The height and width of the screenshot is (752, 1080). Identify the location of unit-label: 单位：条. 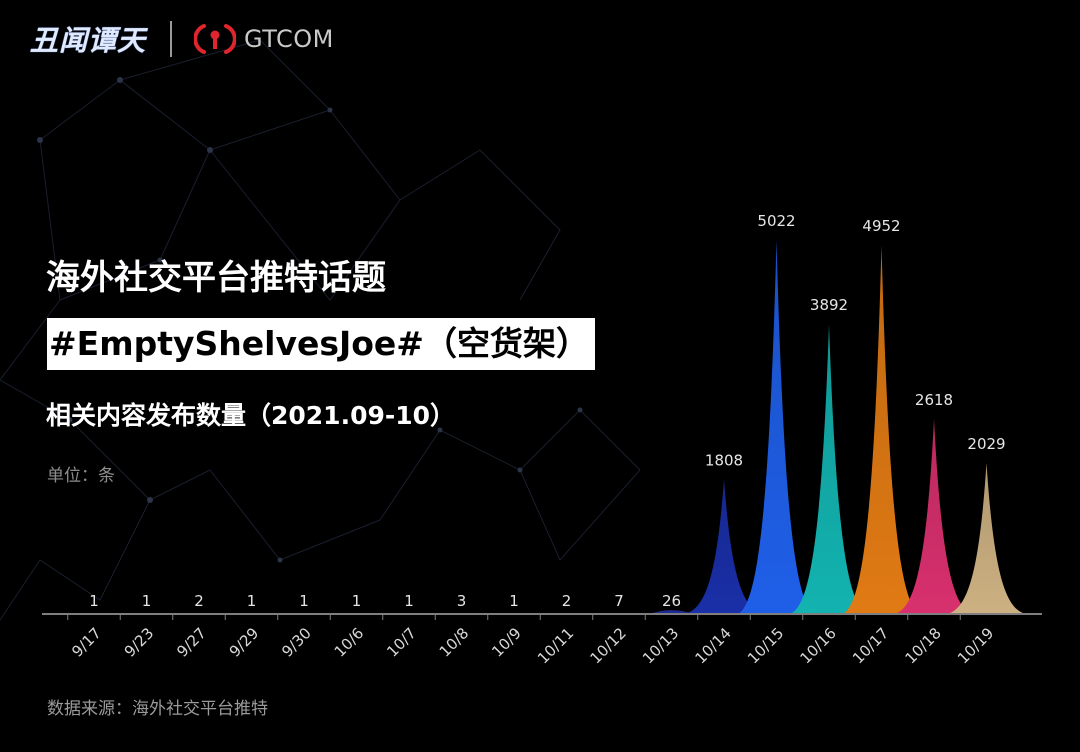
(81, 476).